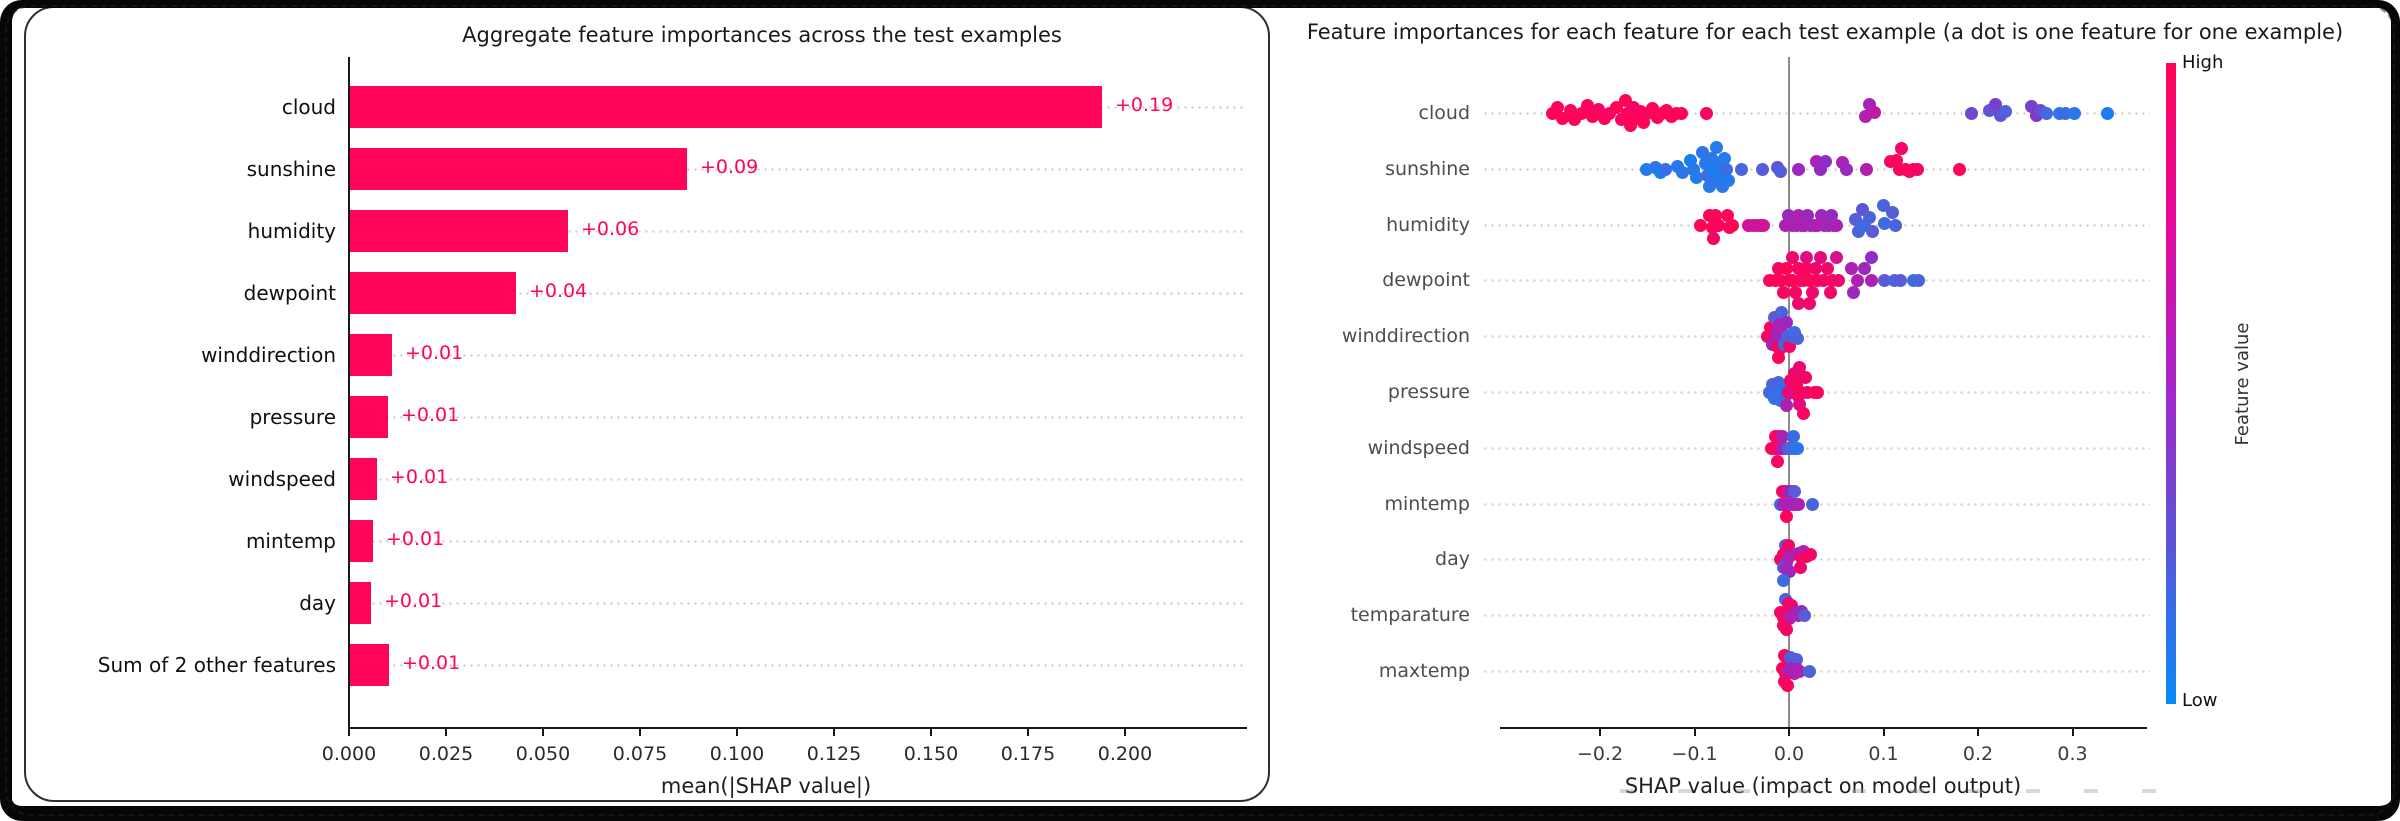 Image resolution: width=2400 pixels, height=821 pixels. I want to click on left-x-tick-label: 0.200, so click(1125, 754).